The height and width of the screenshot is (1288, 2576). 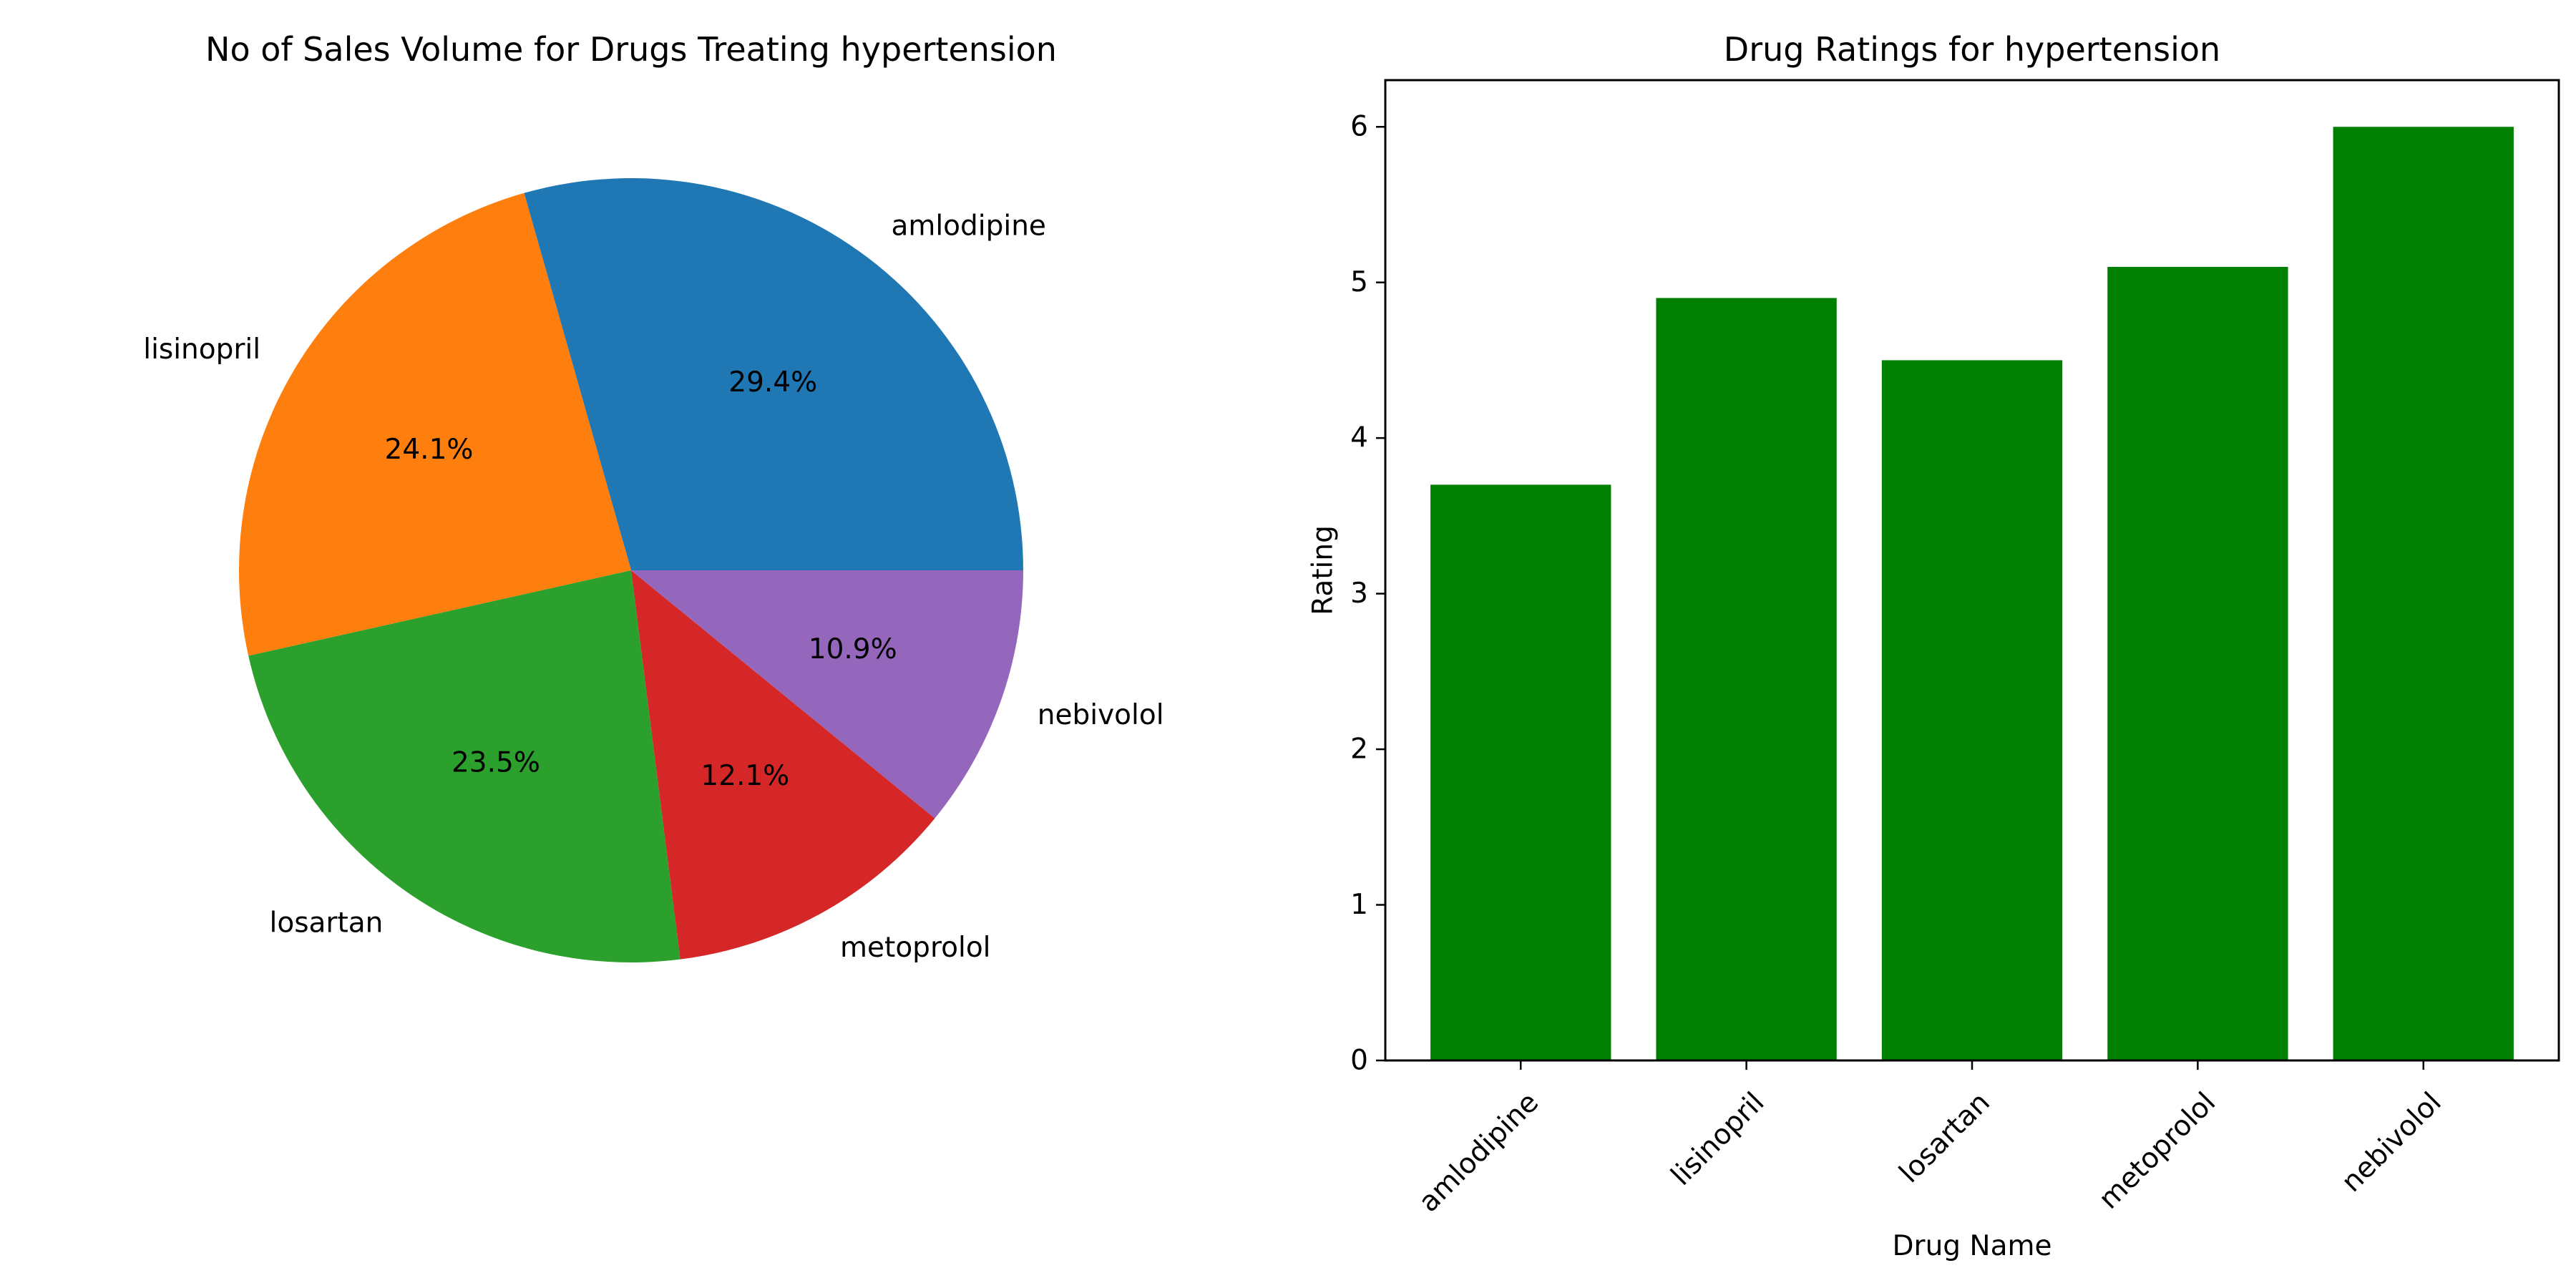 I want to click on bar-metoprolol, so click(x=2197, y=663).